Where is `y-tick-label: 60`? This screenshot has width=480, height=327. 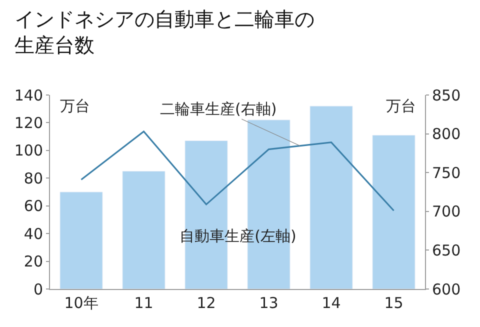 y-tick-label: 60 is located at coordinates (33, 206).